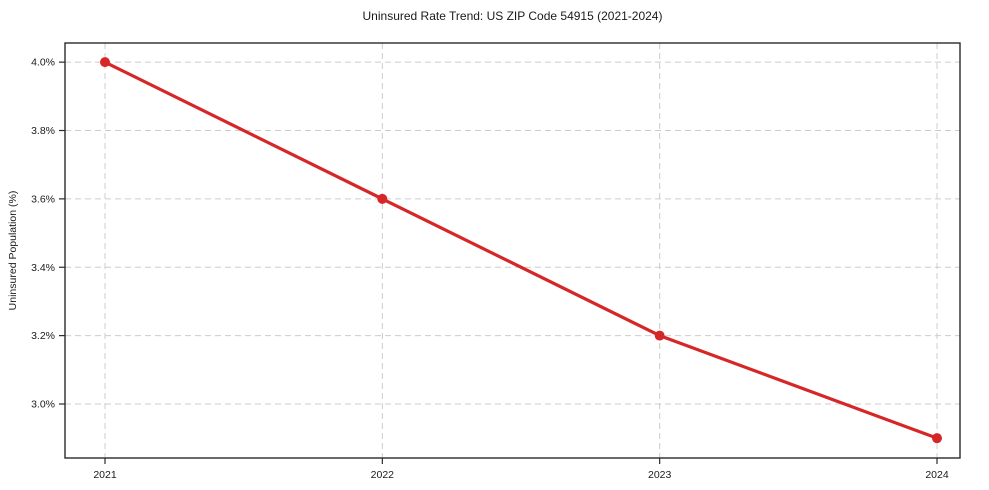  Describe the element at coordinates (13, 251) in the screenshot. I see `y-axis-label: Uninsured Population (%)` at that location.